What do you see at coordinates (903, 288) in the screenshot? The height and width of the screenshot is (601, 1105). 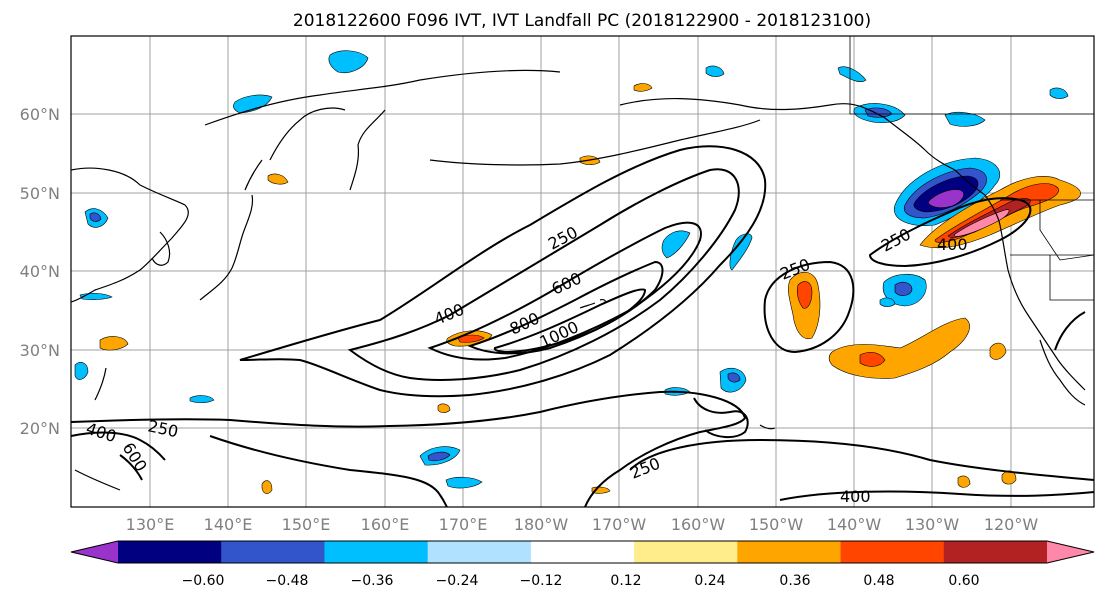 I see `hawaii-negative-patch-core` at bounding box center [903, 288].